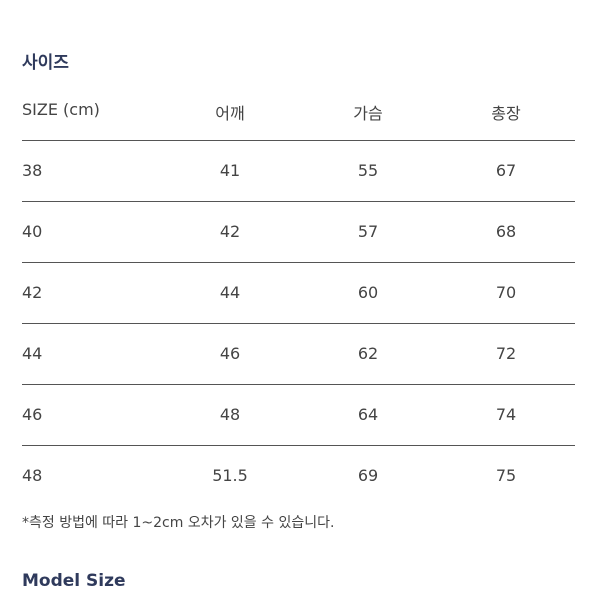 The width and height of the screenshot is (598, 598). Describe the element at coordinates (61, 109) in the screenshot. I see `cell: SIZE (cm)` at that location.